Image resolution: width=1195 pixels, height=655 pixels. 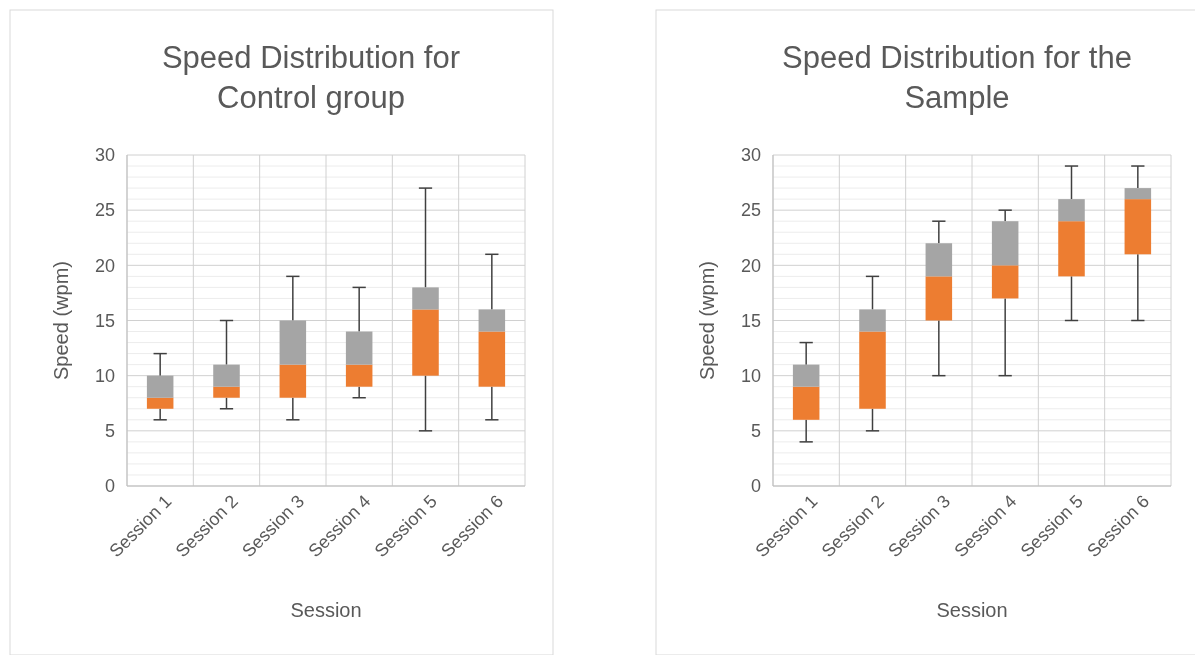 What do you see at coordinates (957, 77) in the screenshot?
I see `chart-title: Speed Distribution for the Sample` at bounding box center [957, 77].